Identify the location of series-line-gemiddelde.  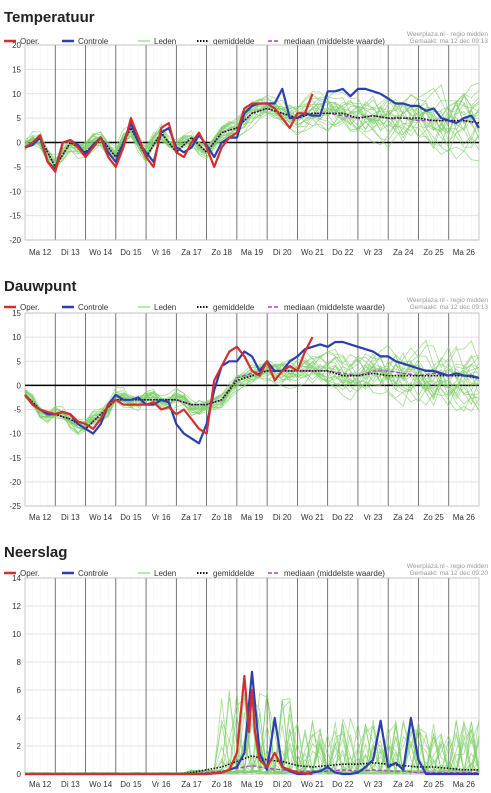
(252, 137).